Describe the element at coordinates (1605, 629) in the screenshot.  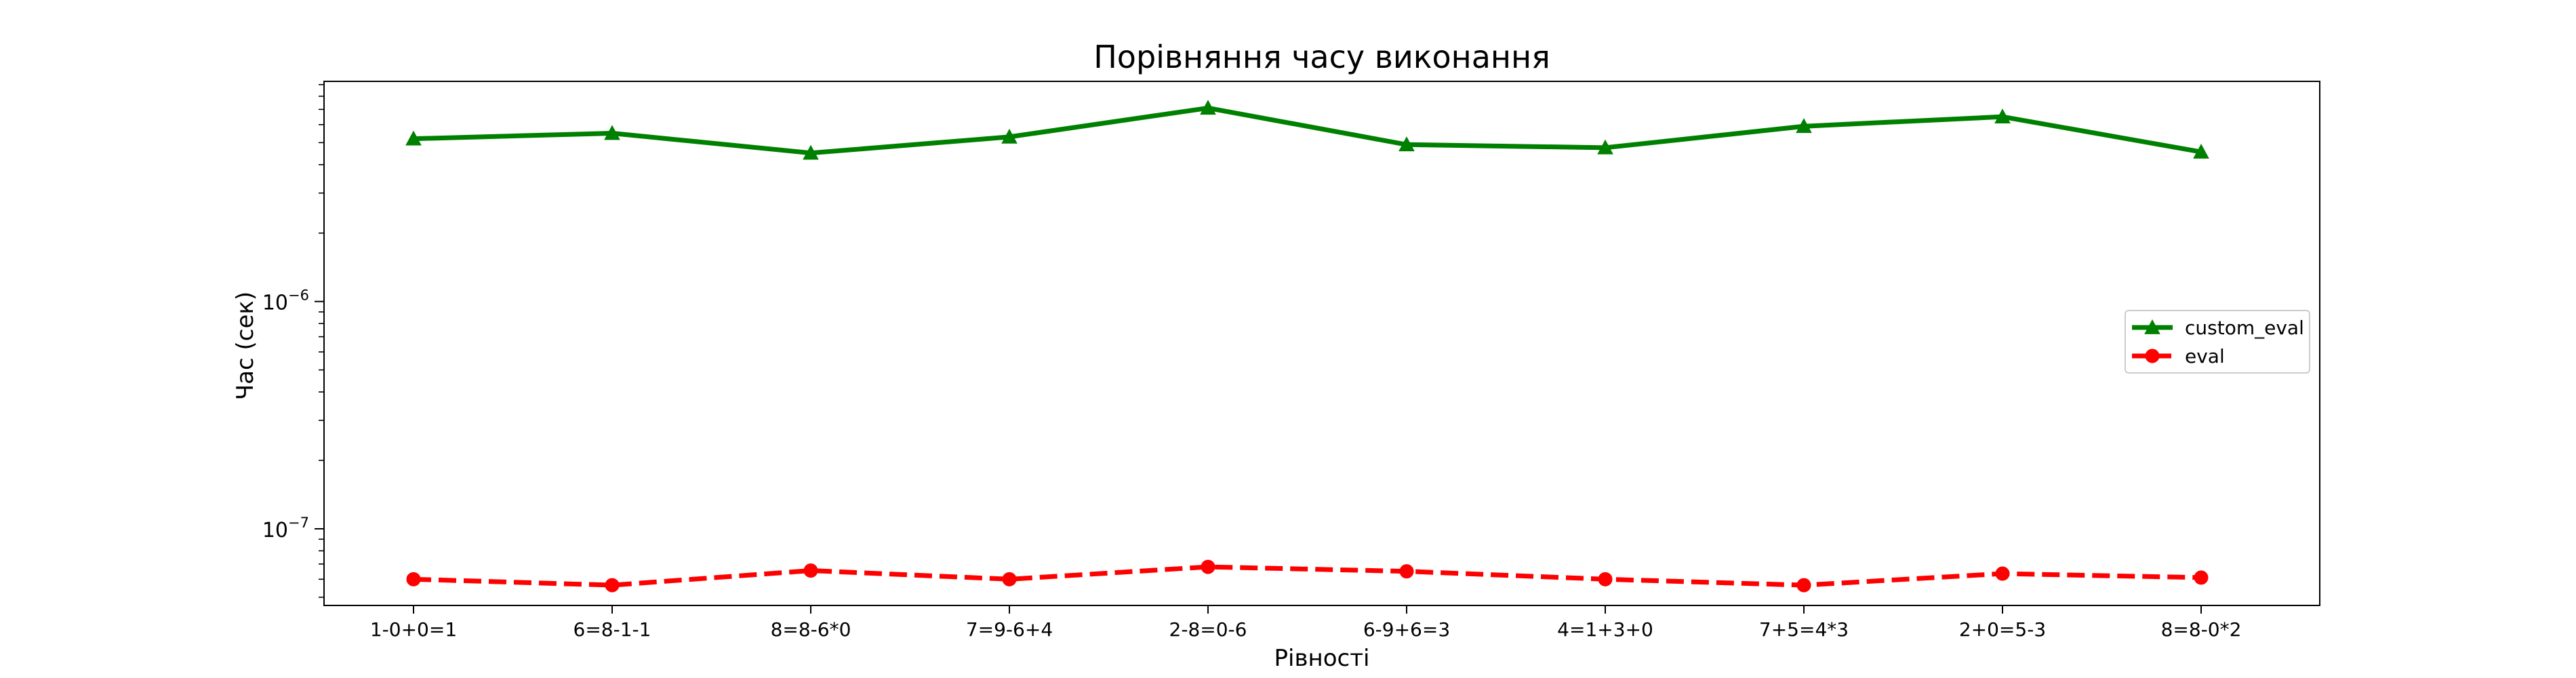
I see `x-tick-label: 4=1+3+0` at that location.